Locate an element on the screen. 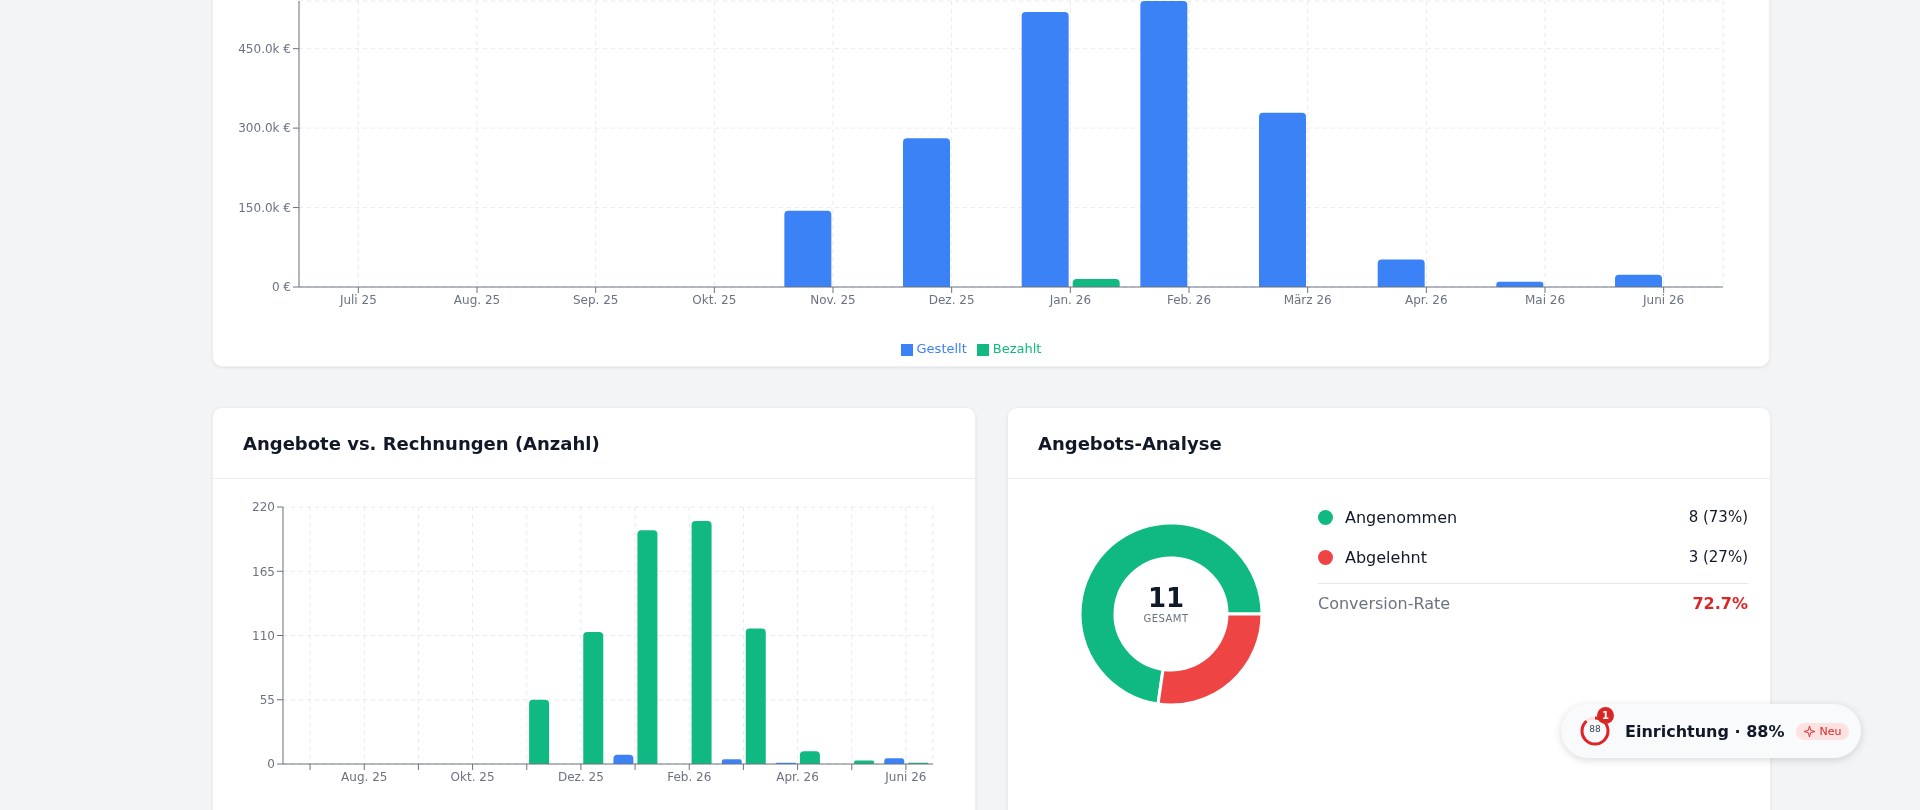  y-tick-label: 150.0k € is located at coordinates (264, 207).